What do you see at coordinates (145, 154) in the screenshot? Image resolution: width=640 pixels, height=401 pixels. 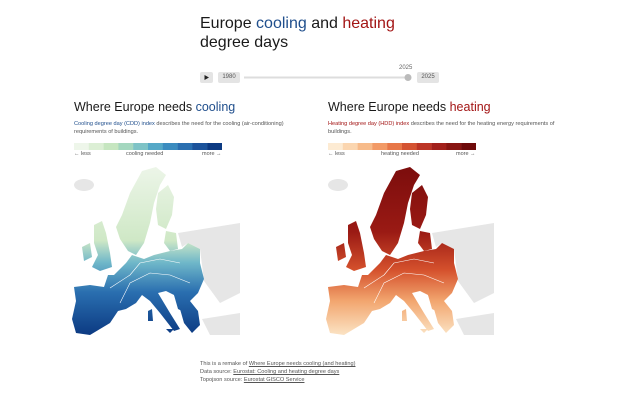 I see `legend-label: cooling needed` at bounding box center [145, 154].